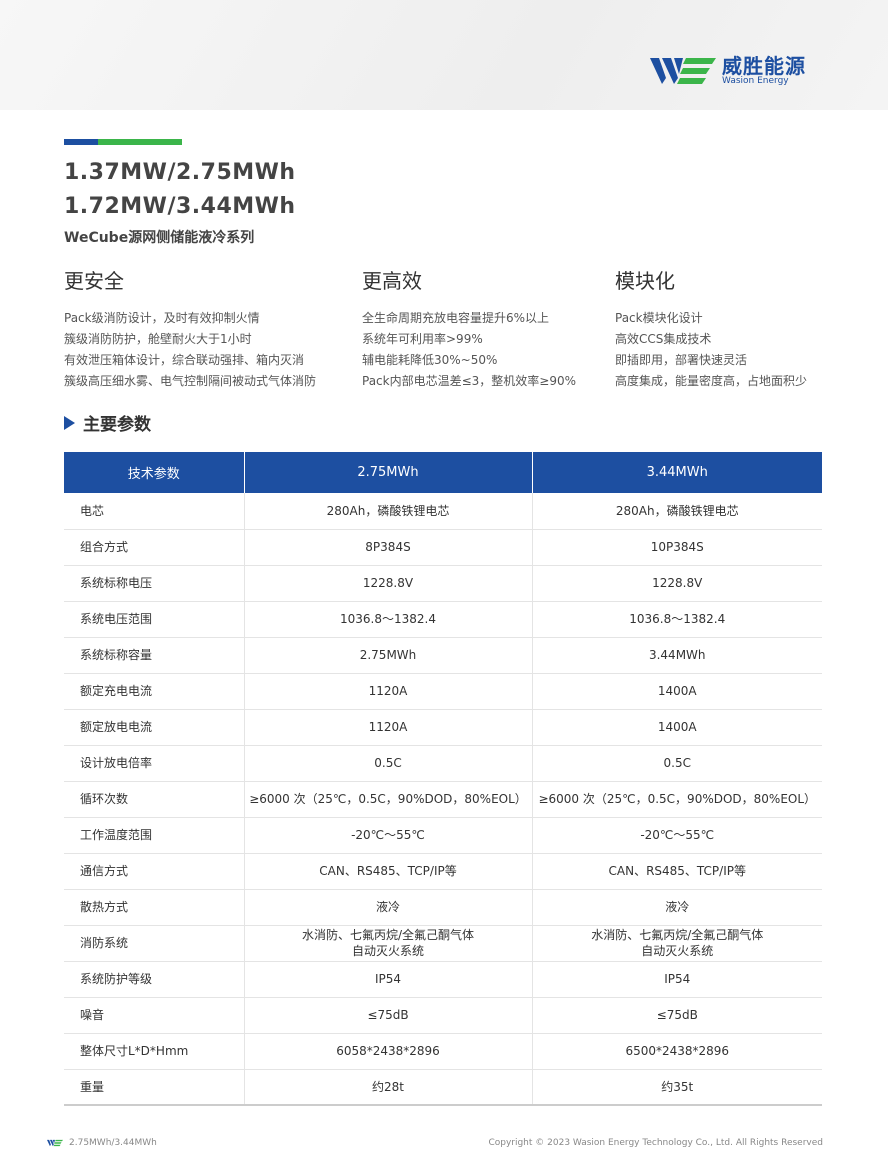  What do you see at coordinates (162, 318) in the screenshot?
I see `feature-item: Pack级消防设计，及时有效抑制火情` at bounding box center [162, 318].